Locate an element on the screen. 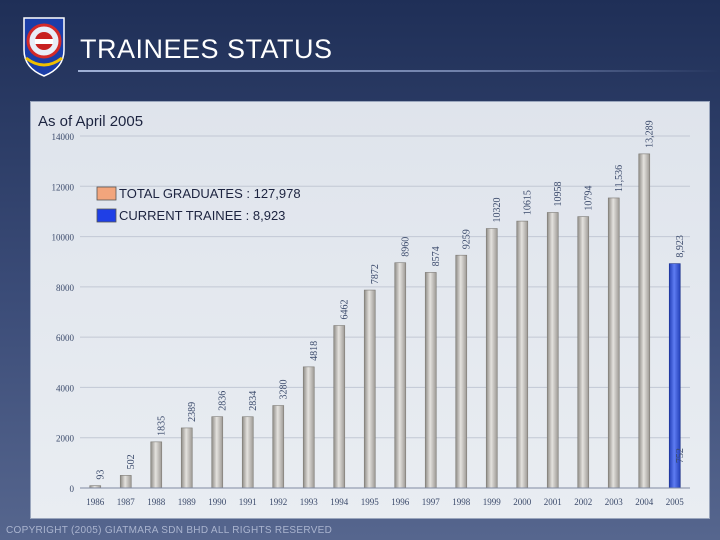 Image resolution: width=720 pixels, height=540 pixels. chart-title: As of April 2005 is located at coordinates (90, 121).